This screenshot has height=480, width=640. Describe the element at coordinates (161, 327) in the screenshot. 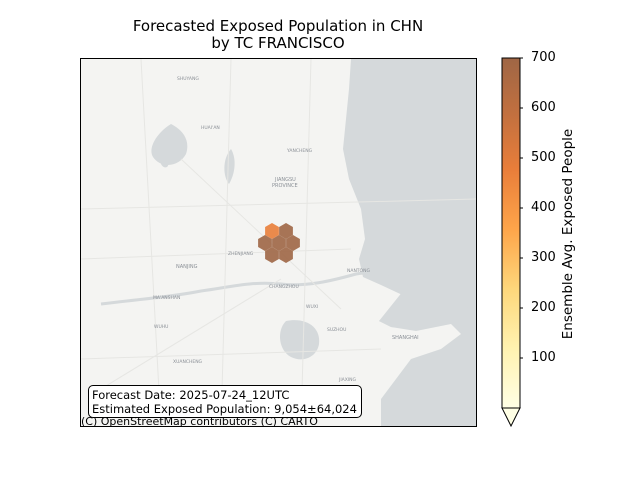

I see `map-label-wuhu: WUHU` at that location.